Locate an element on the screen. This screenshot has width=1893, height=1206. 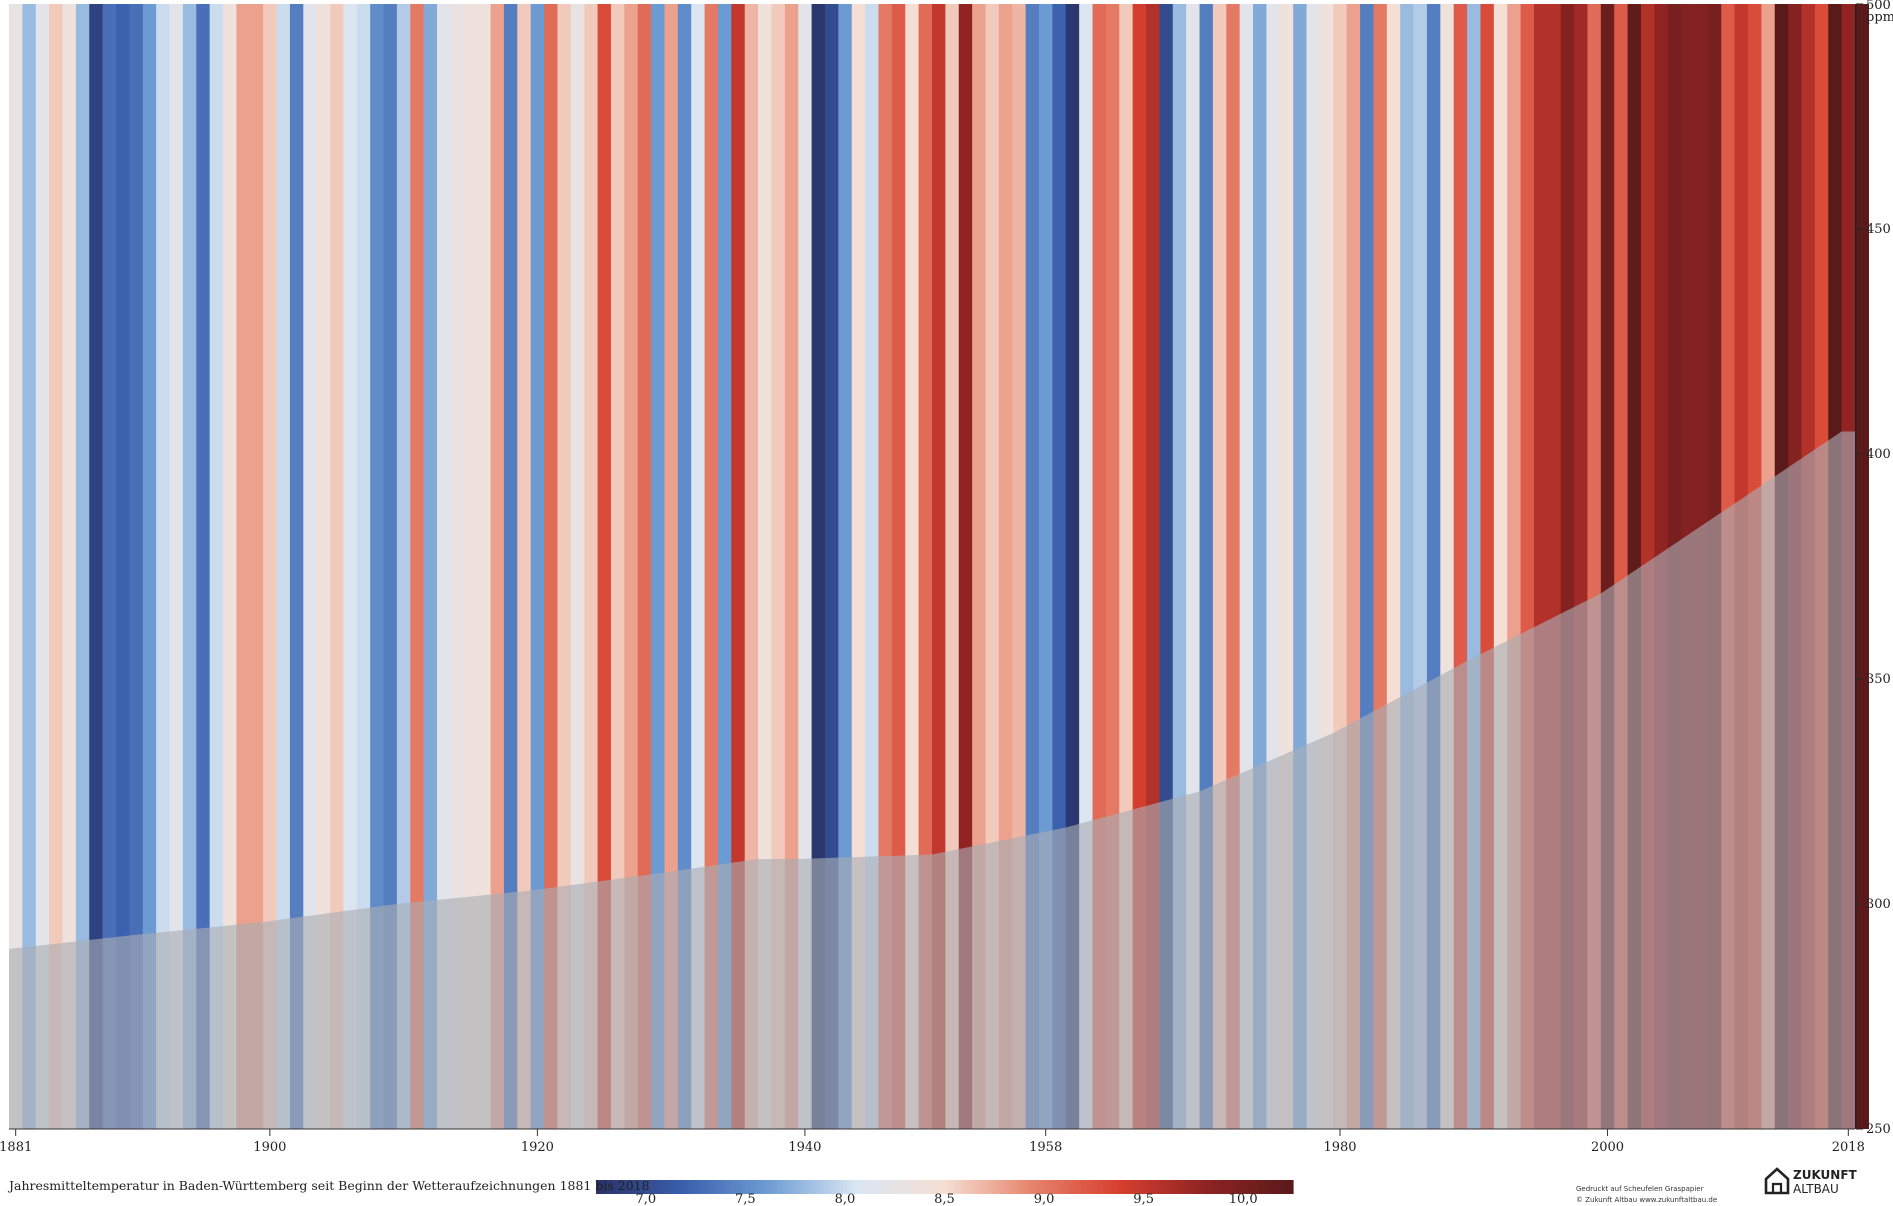
stripe-1900 is located at coordinates (270, 566).